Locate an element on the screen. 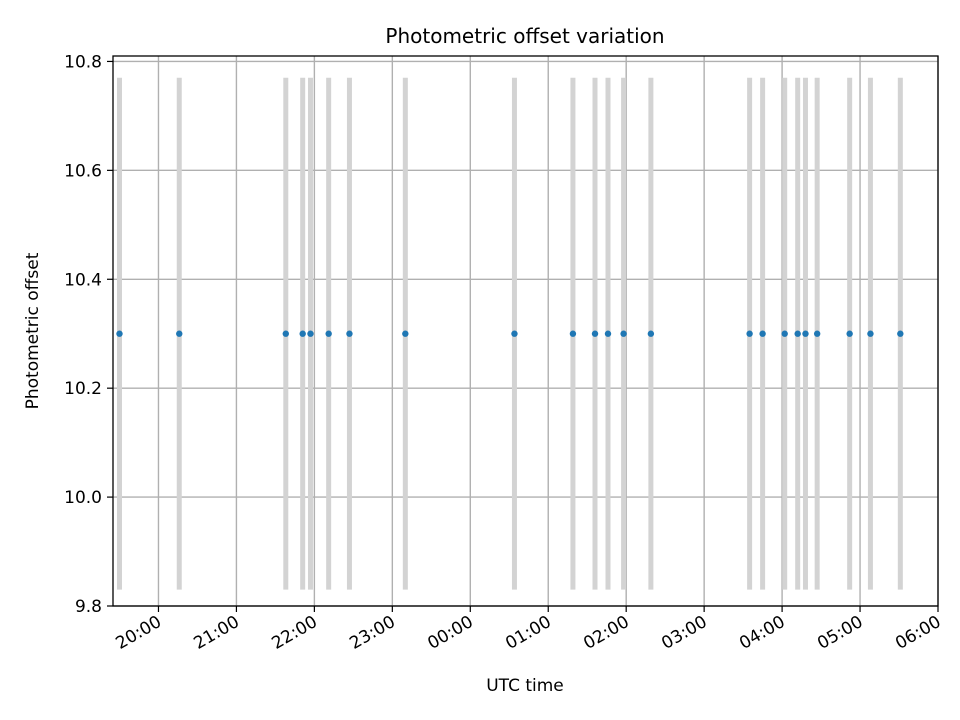 The height and width of the screenshot is (720, 960). y-tick-label: 10.4 is located at coordinates (83, 280).